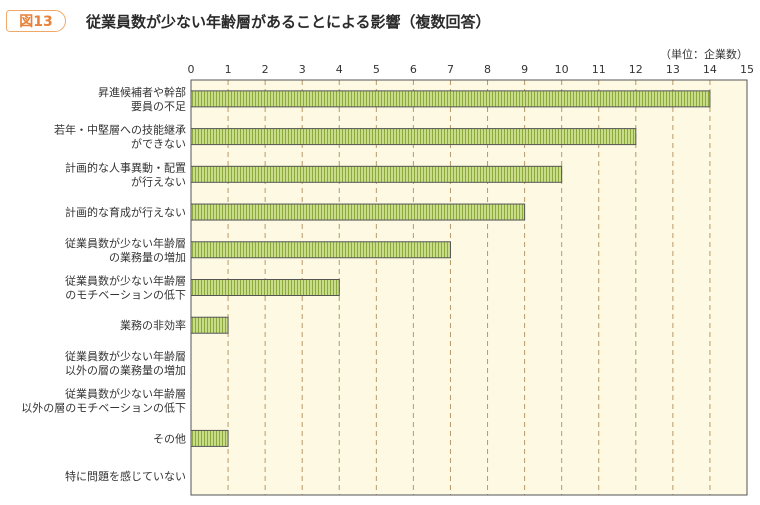 Image resolution: width=760 pixels, height=505 pixels. I want to click on category-label: 計画的な育成が行えない, so click(125, 212).